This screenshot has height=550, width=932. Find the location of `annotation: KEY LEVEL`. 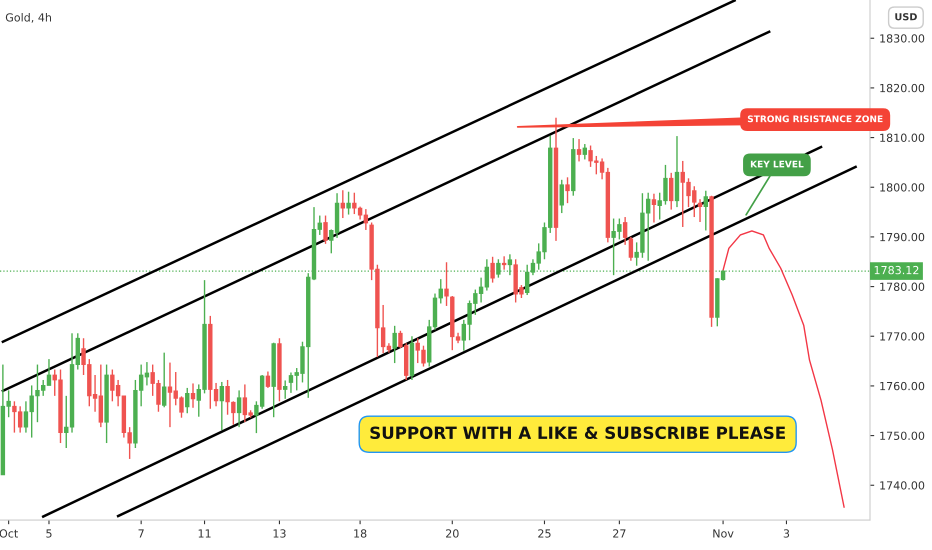

annotation: KEY LEVEL is located at coordinates (777, 164).